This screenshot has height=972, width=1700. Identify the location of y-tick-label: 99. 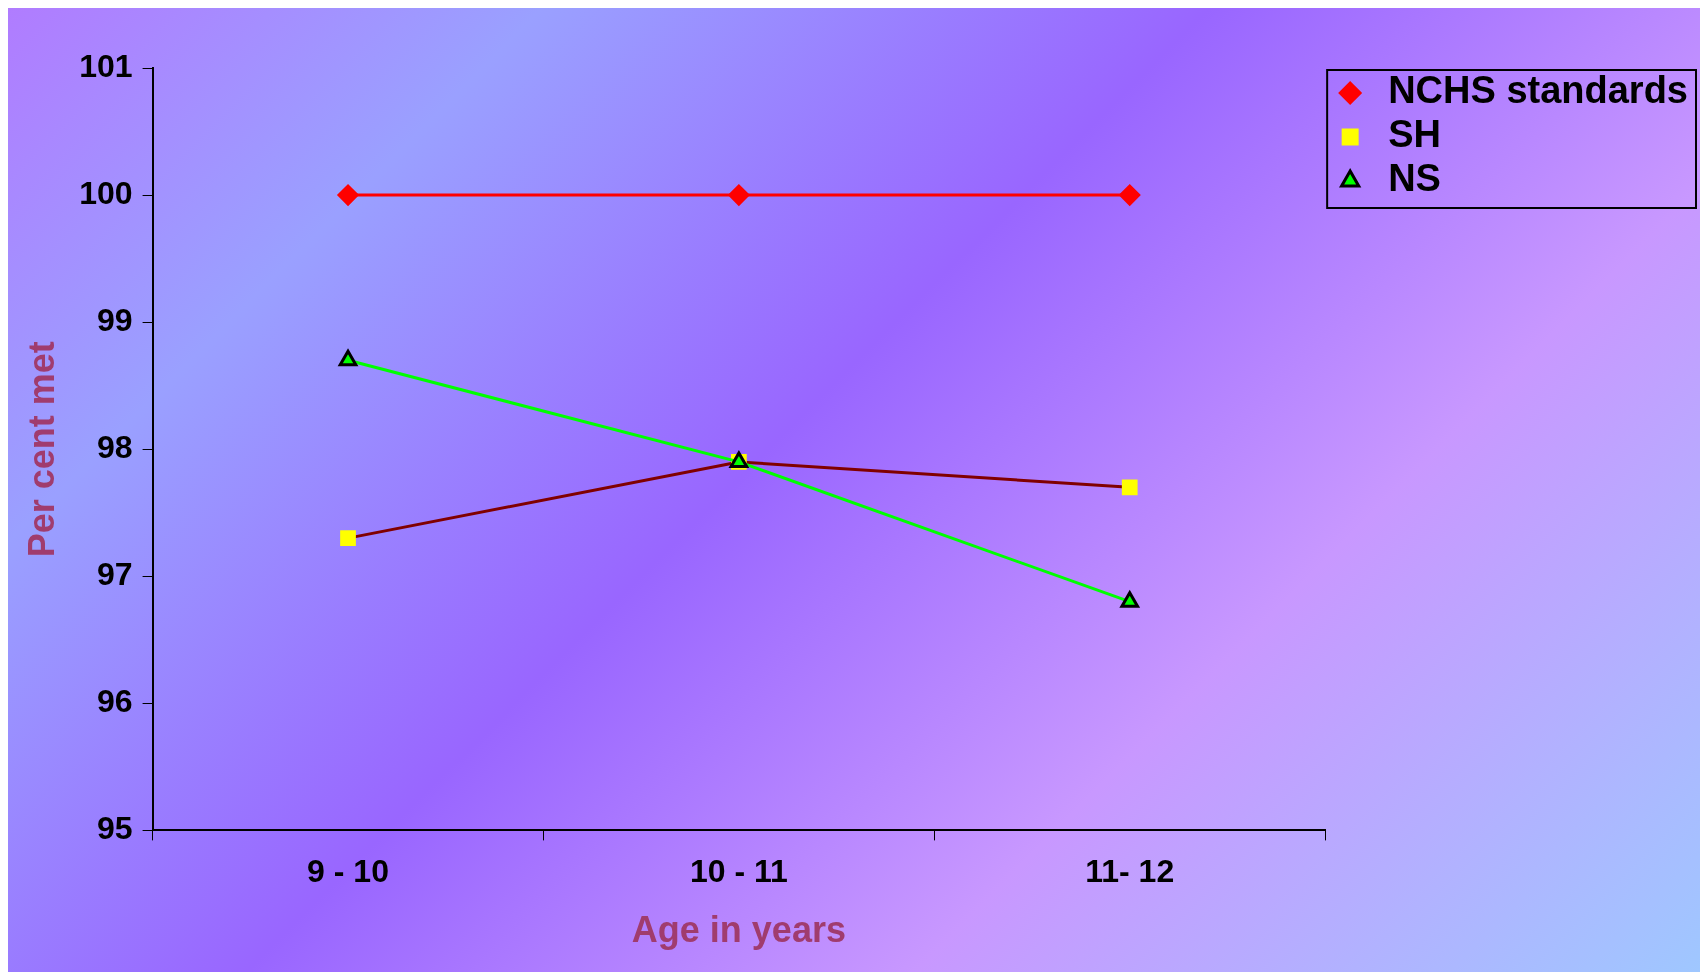
(115, 319).